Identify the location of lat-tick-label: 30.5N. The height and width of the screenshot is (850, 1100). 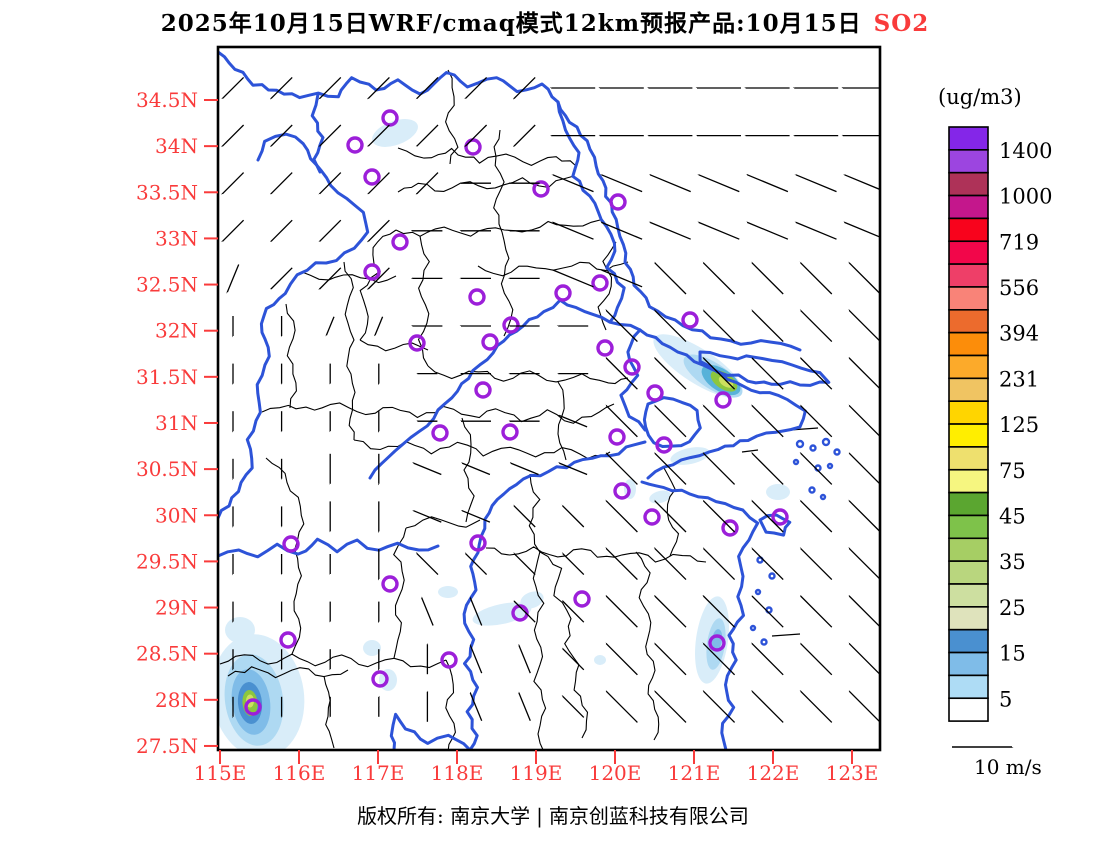
(167, 469).